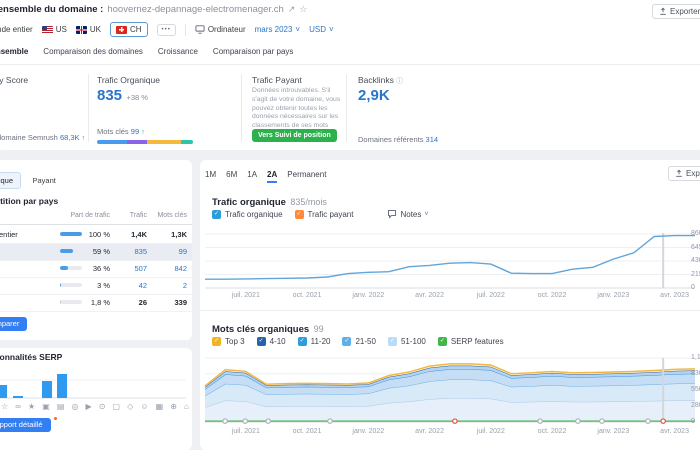  Describe the element at coordinates (96, 302) in the screenshot. I see `country-row-others: 1,8 % 26 339` at that location.